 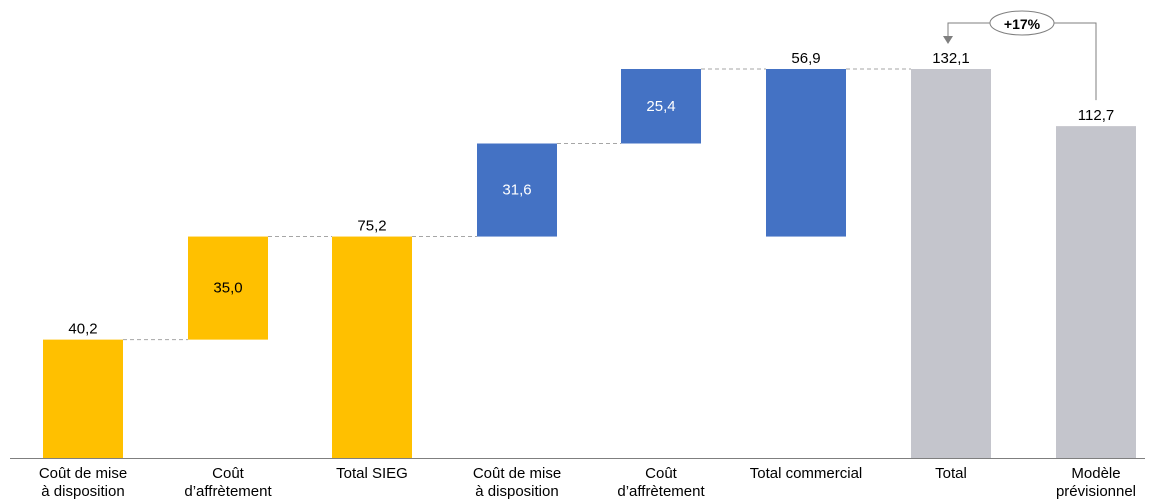 What do you see at coordinates (948, 40) in the screenshot?
I see `annotation-arrowhead` at bounding box center [948, 40].